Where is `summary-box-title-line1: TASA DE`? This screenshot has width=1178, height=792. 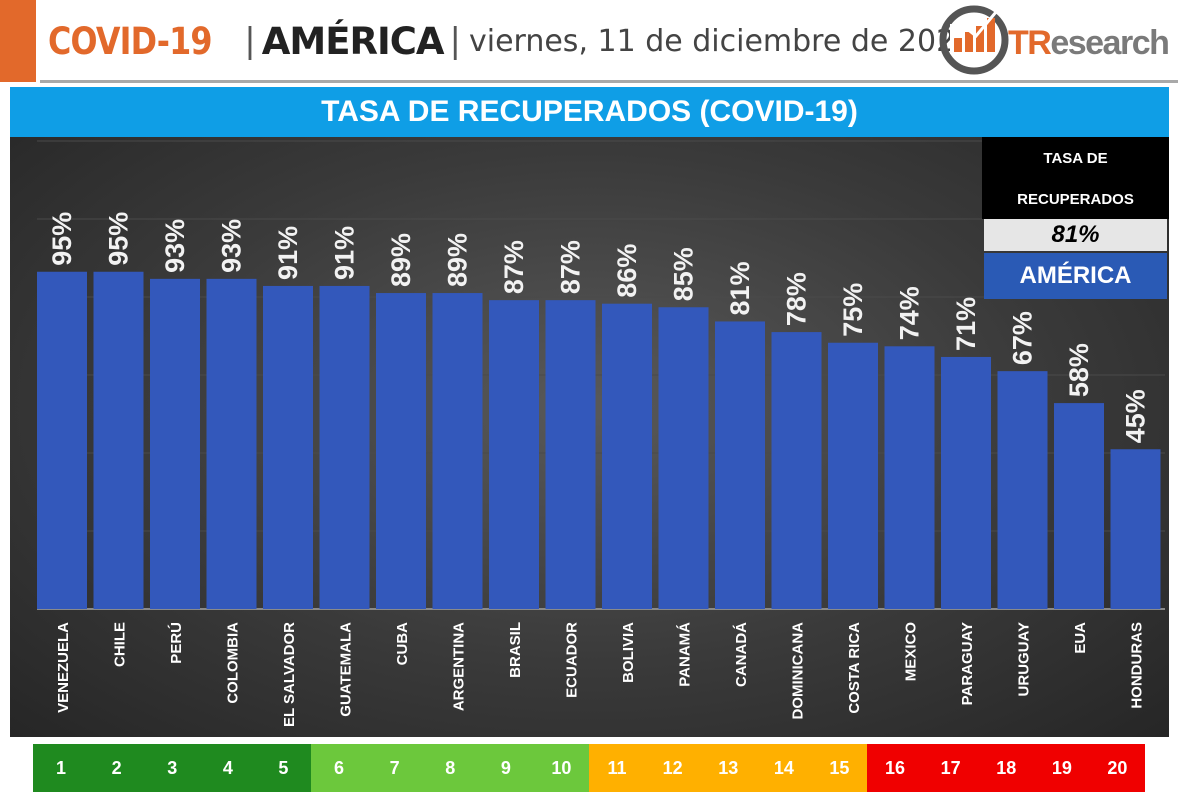 summary-box-title-line1: TASA DE is located at coordinates (1075, 158).